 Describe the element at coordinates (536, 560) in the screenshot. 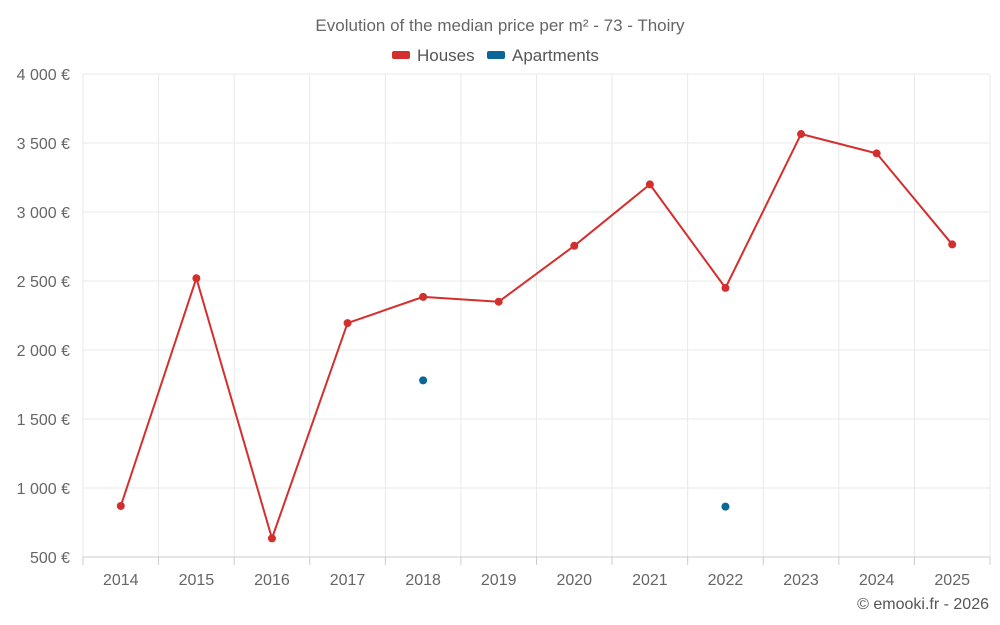

I see `axes` at that location.